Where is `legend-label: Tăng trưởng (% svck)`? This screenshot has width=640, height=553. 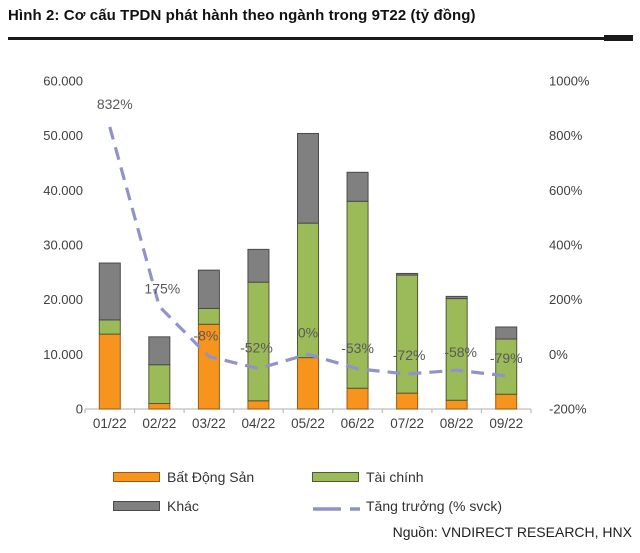
legend-label: Tăng trưởng (% svck) is located at coordinates (434, 506).